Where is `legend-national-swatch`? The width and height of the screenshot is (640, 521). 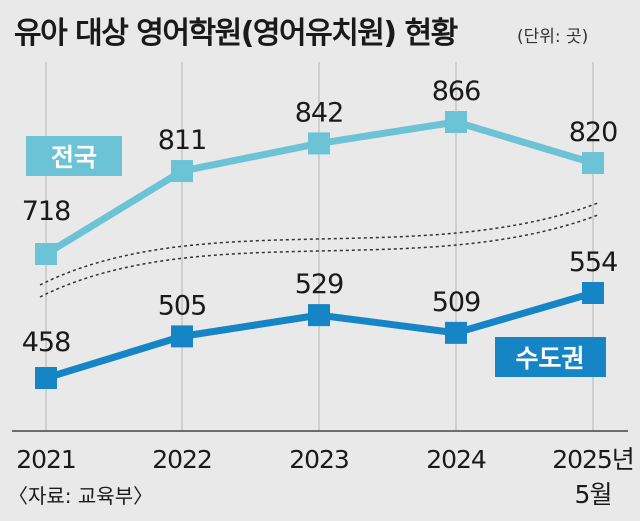 legend-national-swatch is located at coordinates (74, 156).